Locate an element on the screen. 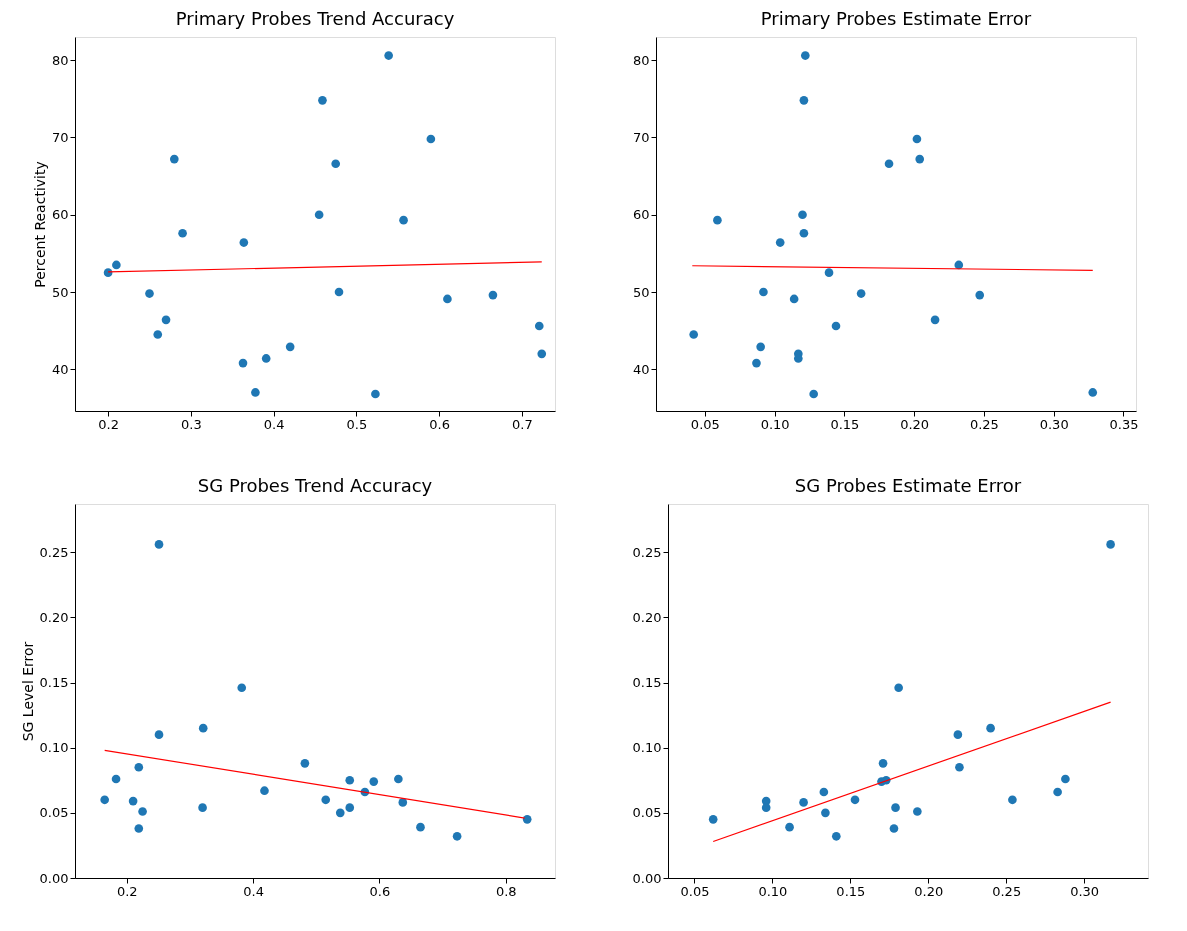  x-tick-label: 0.7 is located at coordinates (522, 424).